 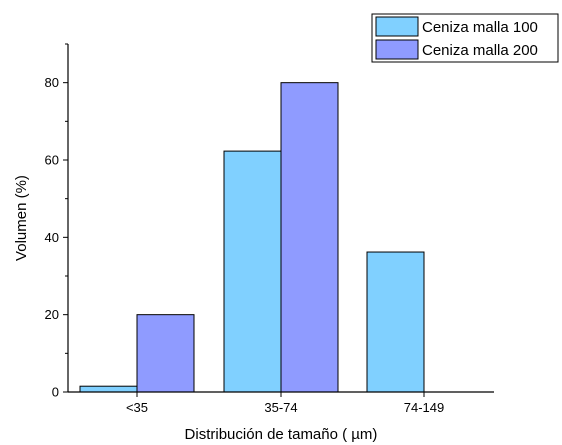 I want to click on y-ticks-group: 0 20 40 60 80, so click(x=56, y=221).